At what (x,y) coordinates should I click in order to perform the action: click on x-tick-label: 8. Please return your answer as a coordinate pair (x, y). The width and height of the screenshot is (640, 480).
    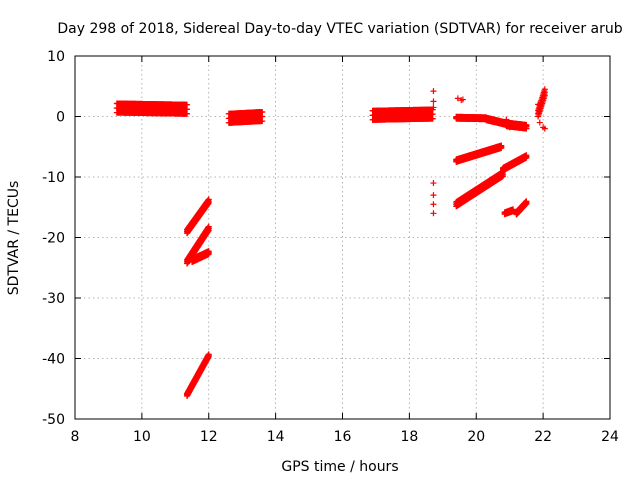
    Looking at the image, I should click on (75, 437).